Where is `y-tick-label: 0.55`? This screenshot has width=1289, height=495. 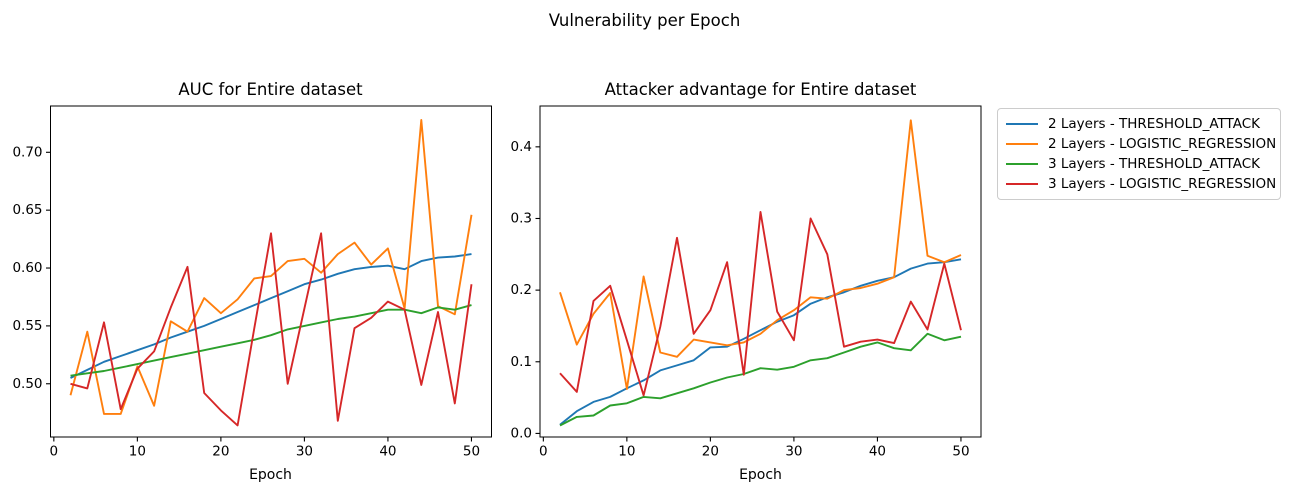 y-tick-label: 0.55 is located at coordinates (27, 326).